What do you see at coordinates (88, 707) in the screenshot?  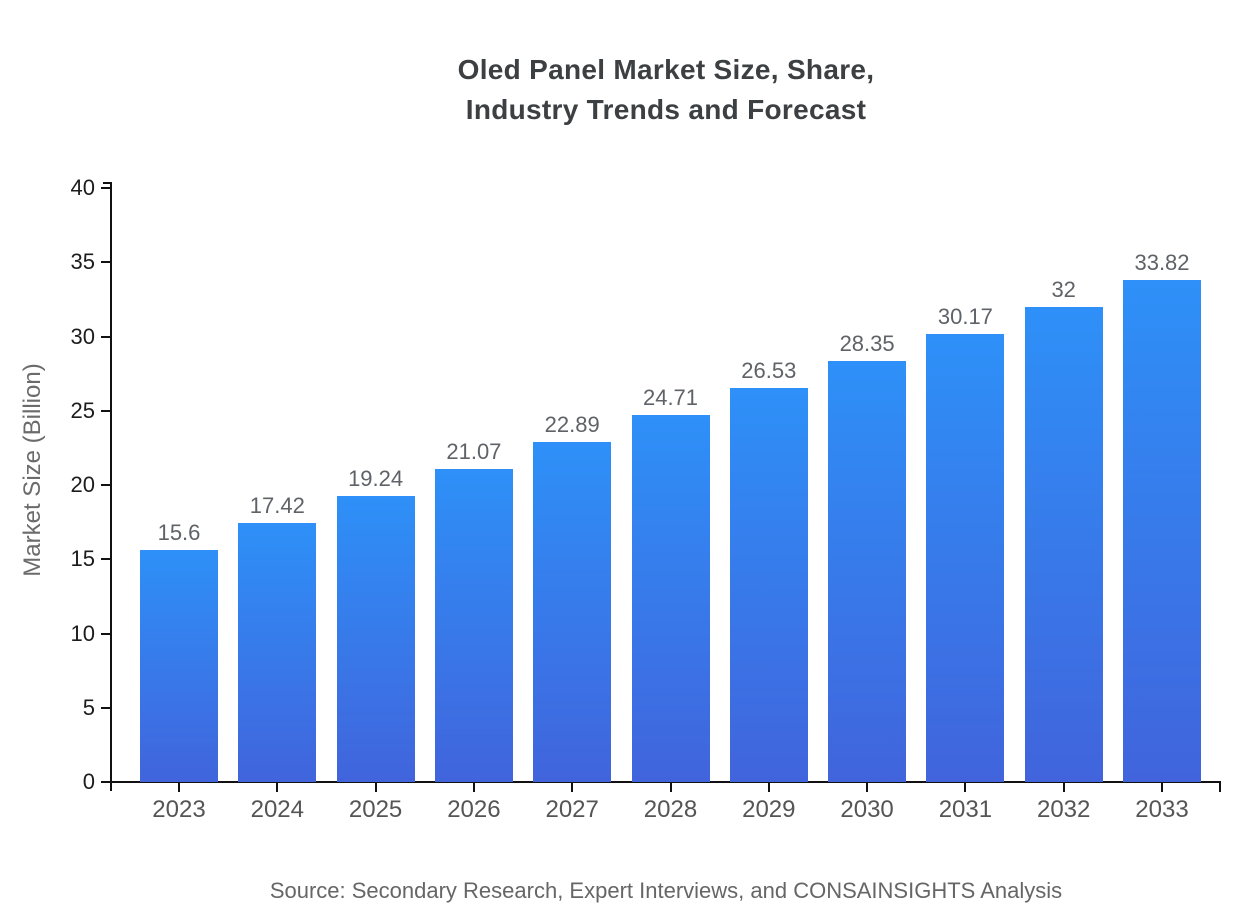 I see `y-tick-label: 5` at bounding box center [88, 707].